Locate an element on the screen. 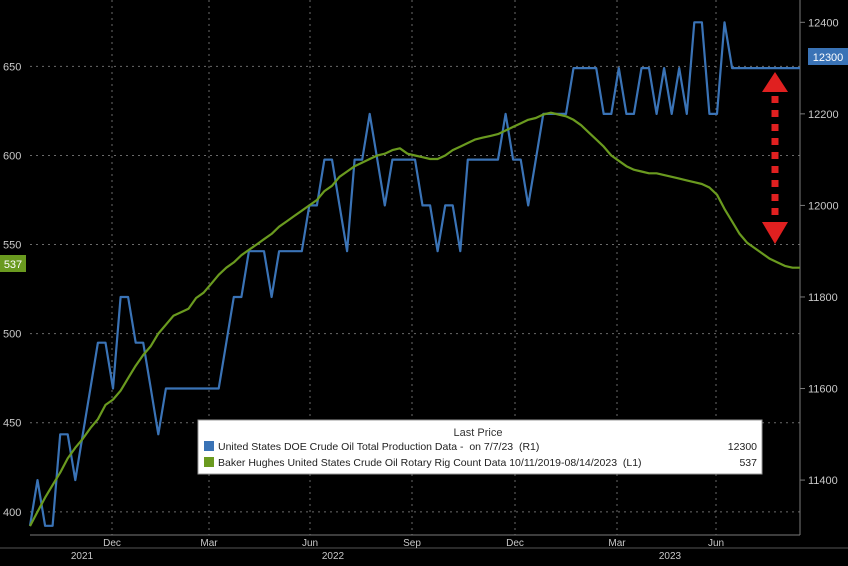 Image resolution: width=848 pixels, height=566 pixels. right-tick-label: 11600 is located at coordinates (823, 390).